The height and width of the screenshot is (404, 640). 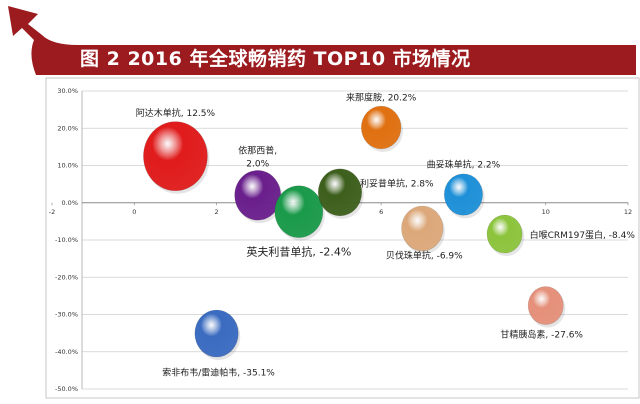 I want to click on y-tick-label: -50.0%, so click(x=66, y=389).